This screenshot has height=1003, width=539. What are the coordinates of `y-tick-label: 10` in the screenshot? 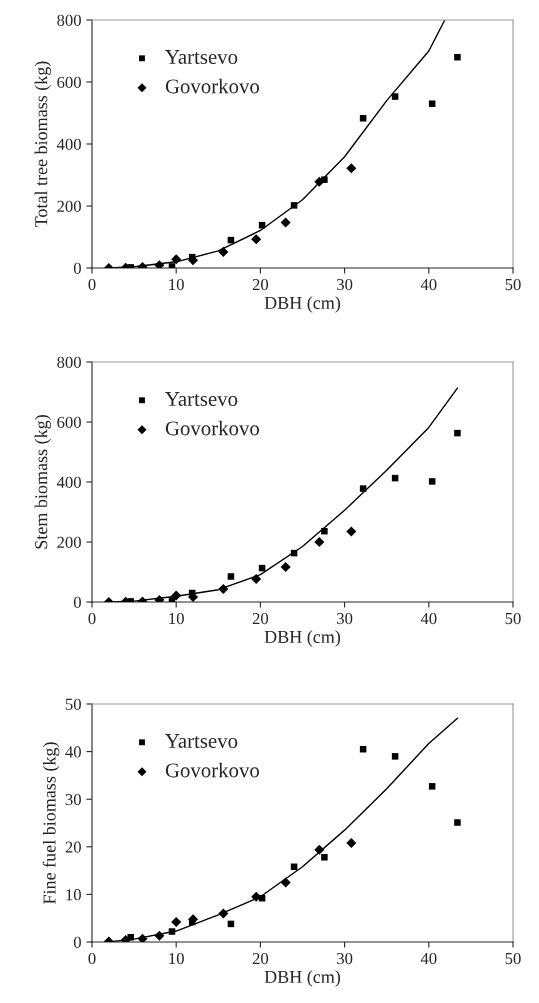 It's located at (73, 895).